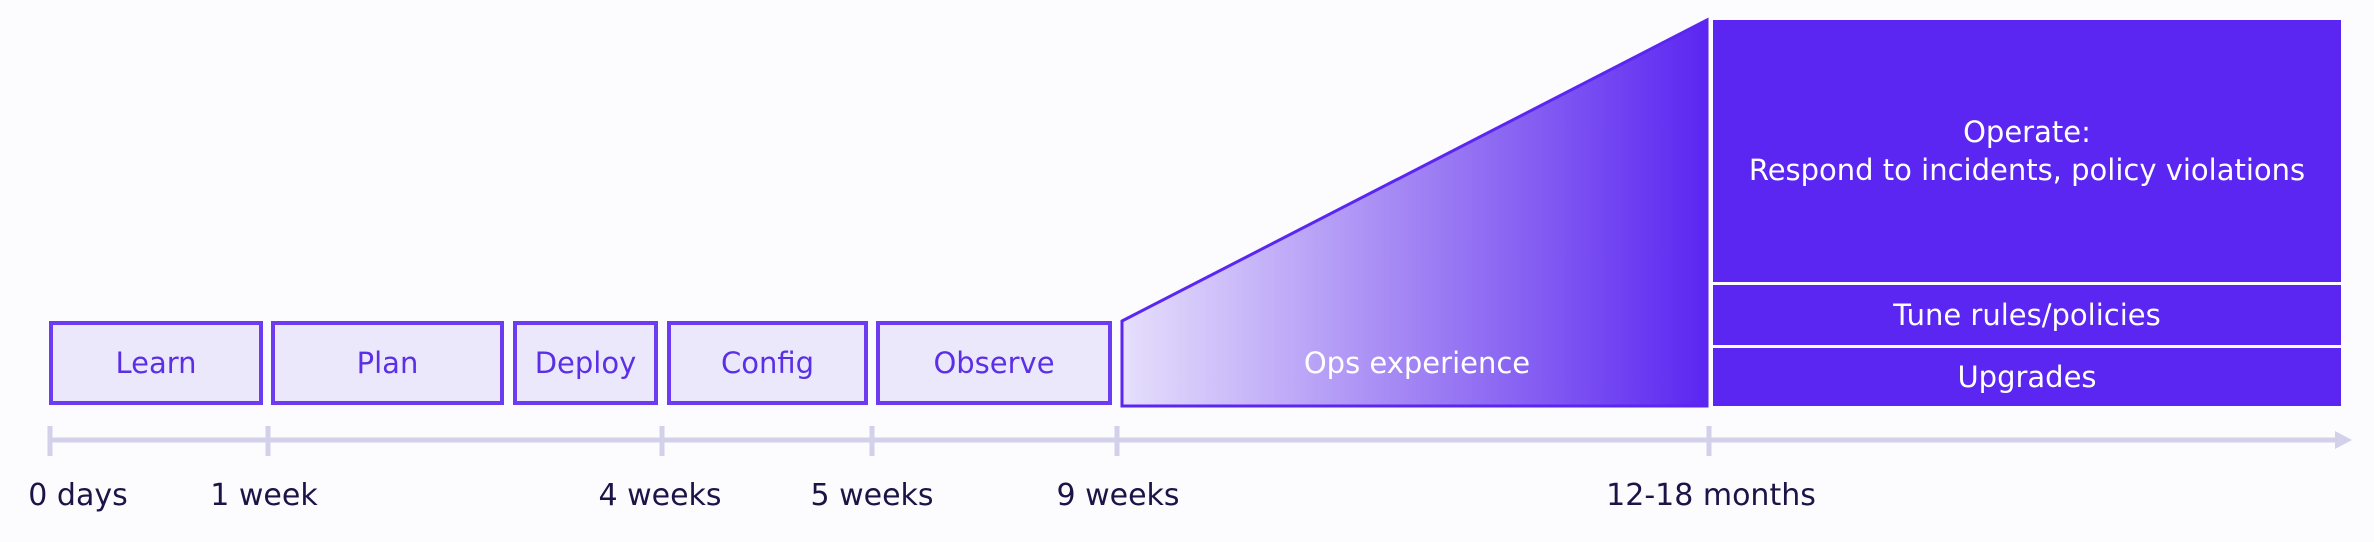 The height and width of the screenshot is (542, 2374). I want to click on stage-learn: Learn, so click(156, 363).